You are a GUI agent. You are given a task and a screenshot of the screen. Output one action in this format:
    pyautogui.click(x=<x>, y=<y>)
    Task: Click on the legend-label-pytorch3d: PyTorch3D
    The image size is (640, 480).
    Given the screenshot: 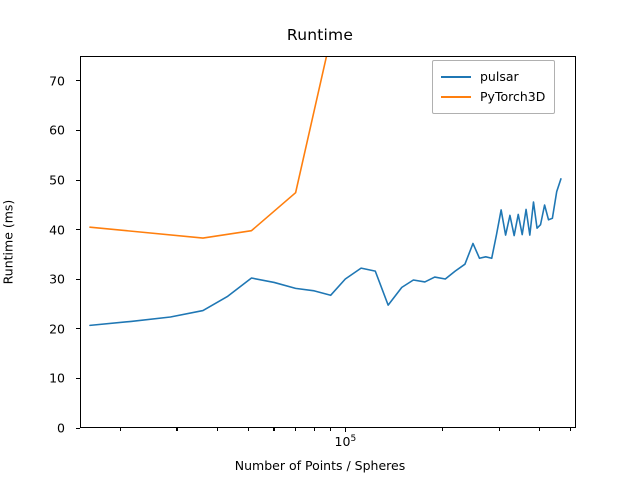 What is the action you would take?
    pyautogui.click(x=513, y=96)
    